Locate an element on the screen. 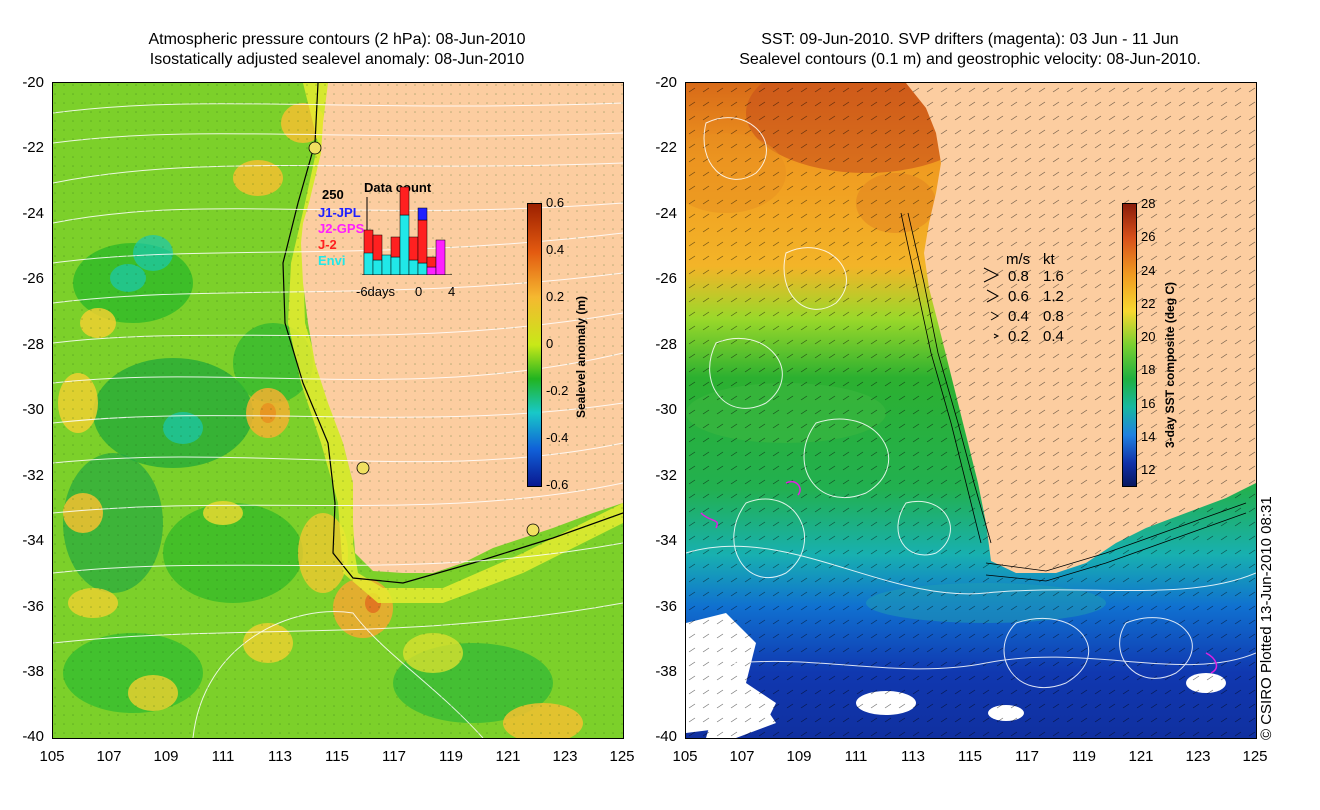 The height and width of the screenshot is (810, 1320). velocity-legend-ms: 0.8 is located at coordinates (1018, 276).